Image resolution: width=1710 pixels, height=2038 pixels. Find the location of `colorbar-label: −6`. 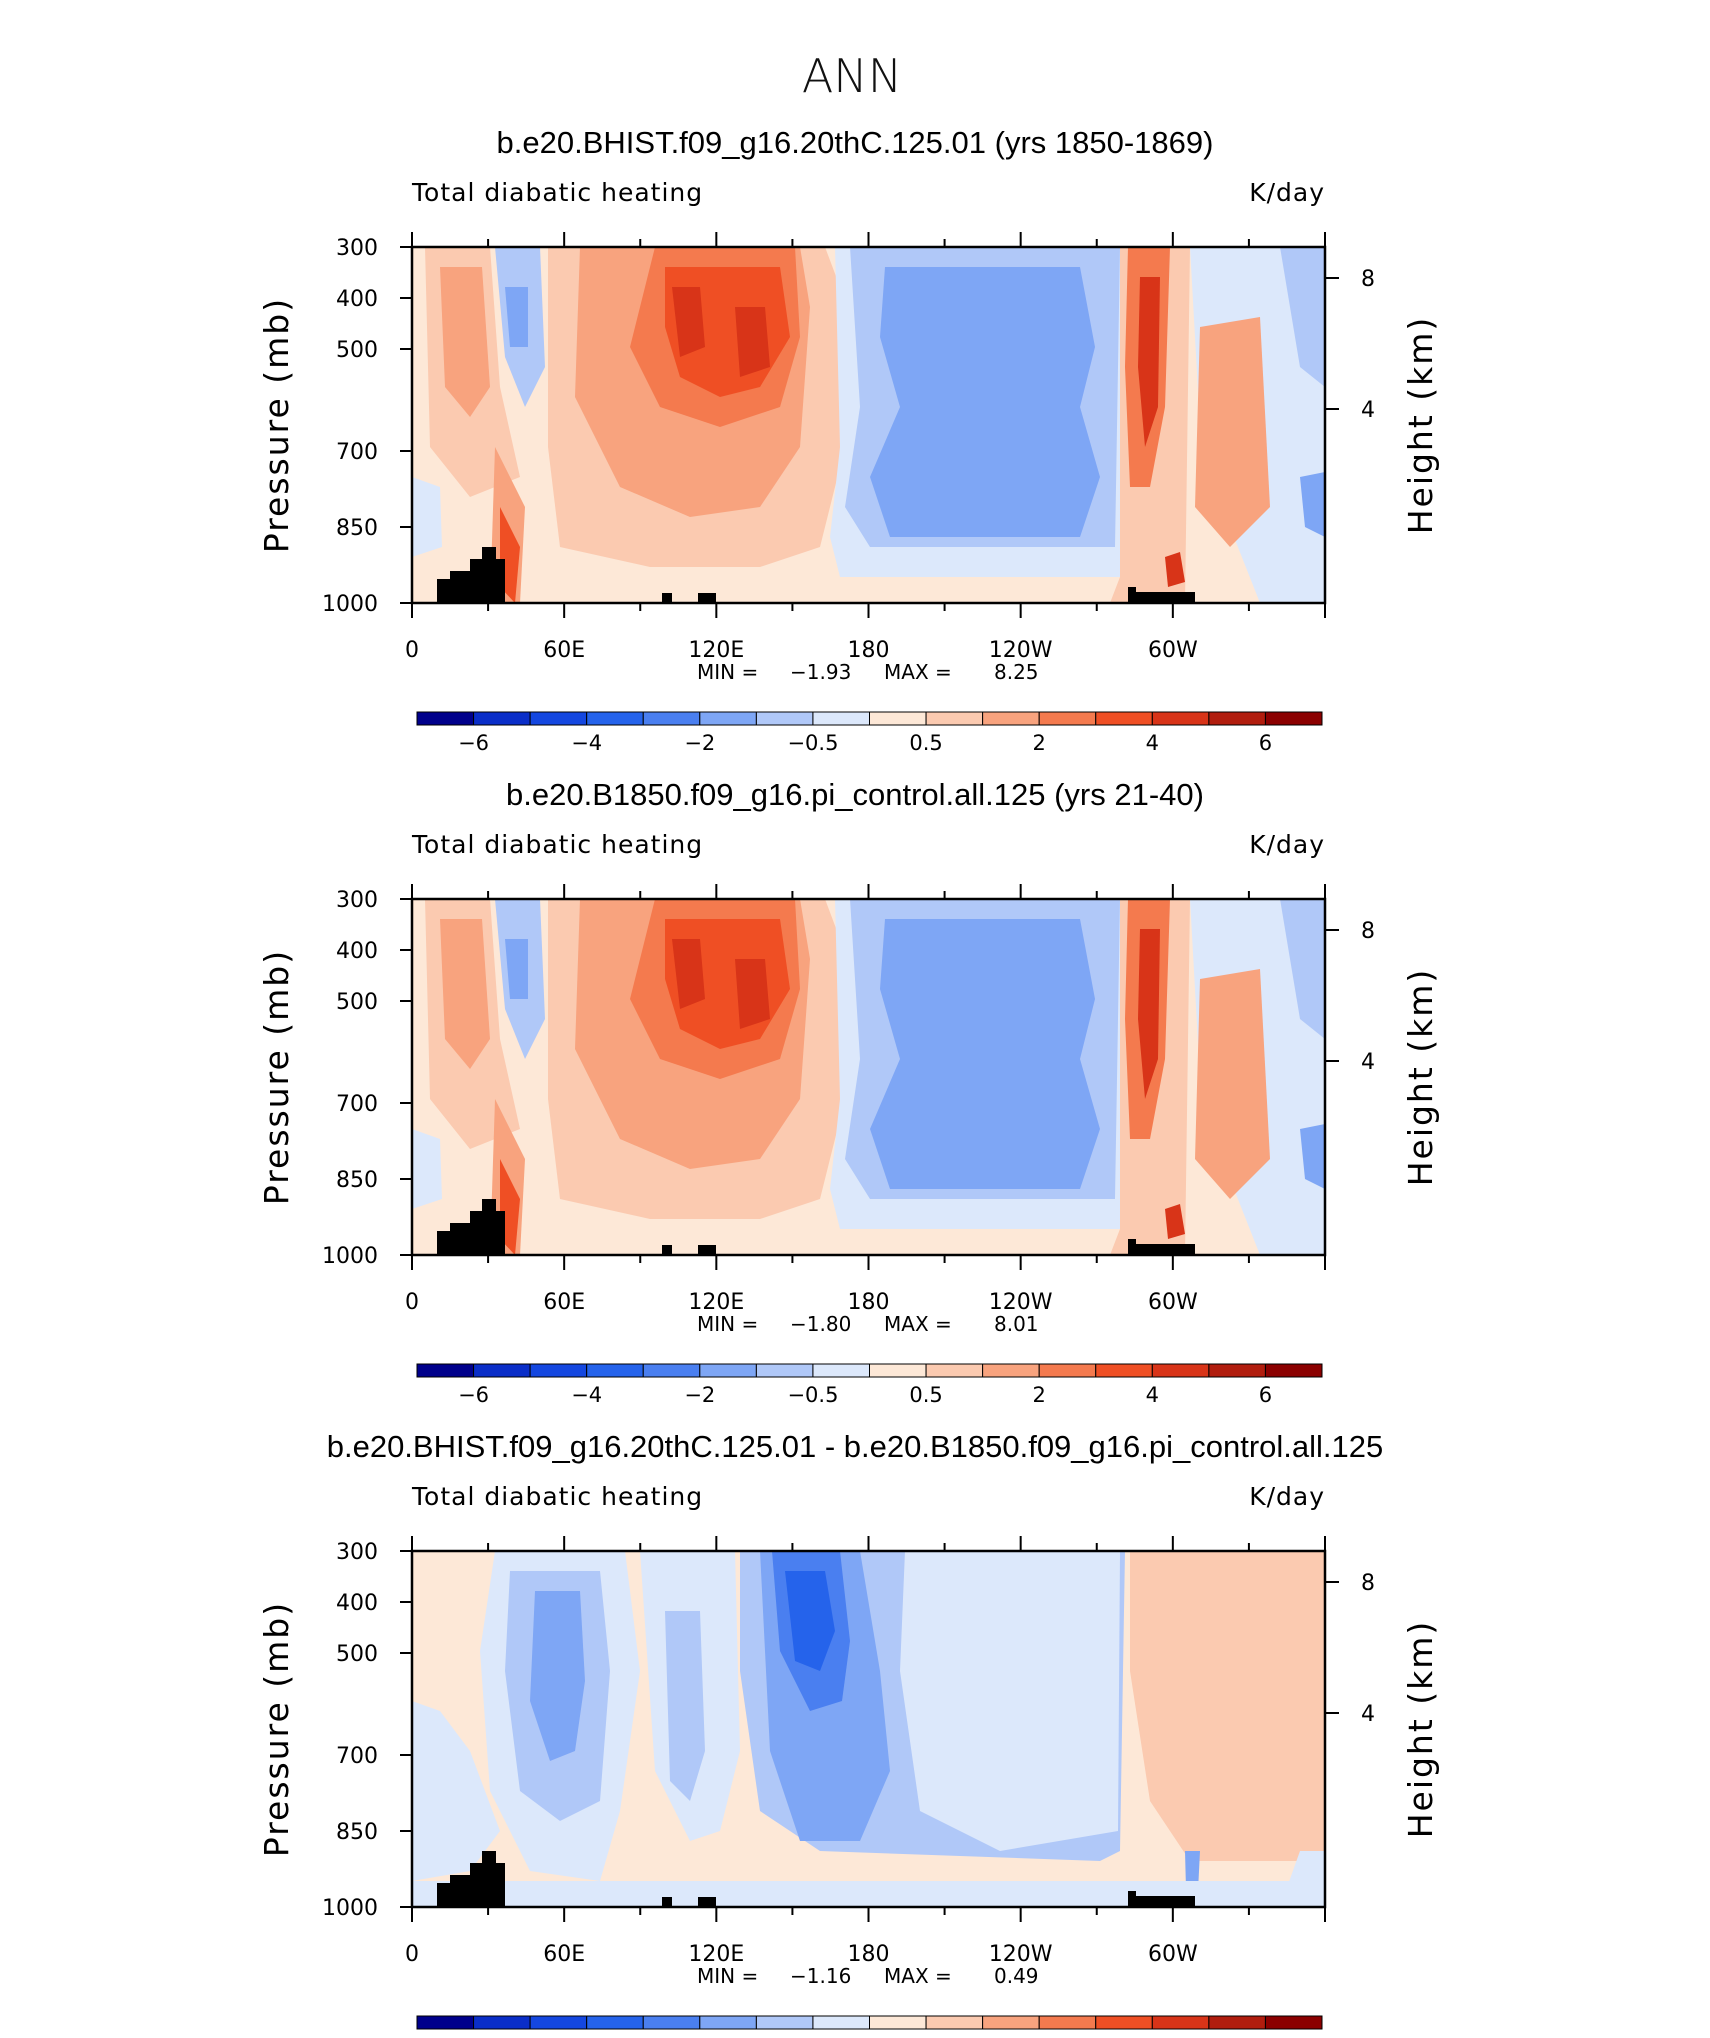

colorbar-label: −6 is located at coordinates (473, 743).